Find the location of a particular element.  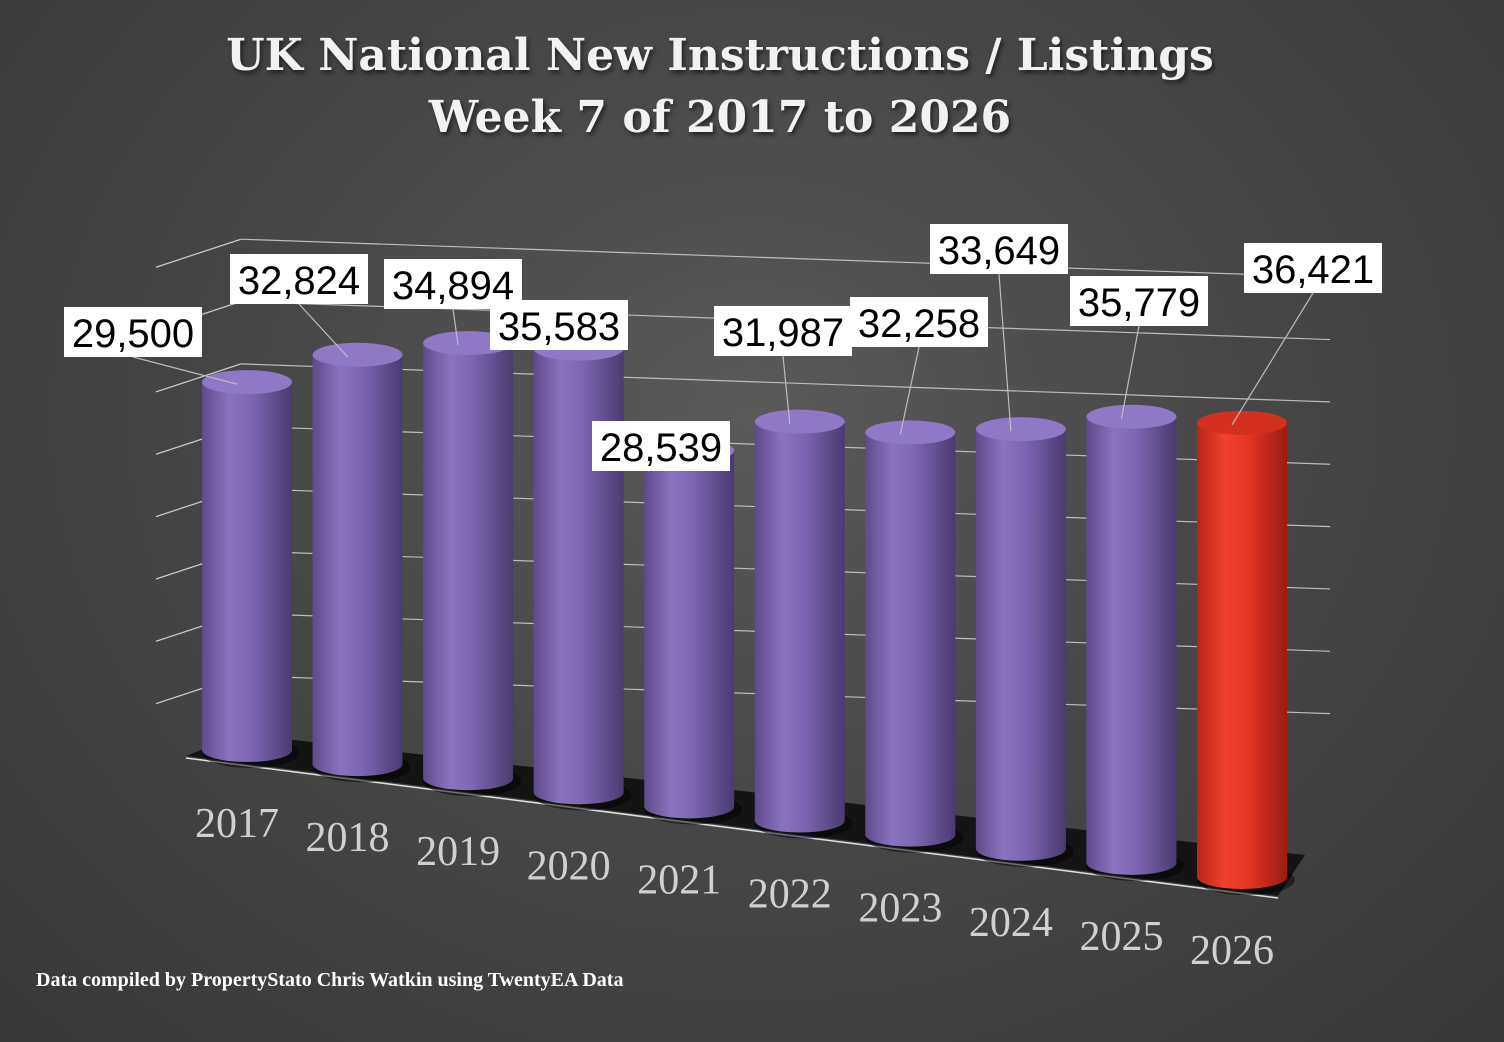

data-label-2018: 32,824 is located at coordinates (299, 279).